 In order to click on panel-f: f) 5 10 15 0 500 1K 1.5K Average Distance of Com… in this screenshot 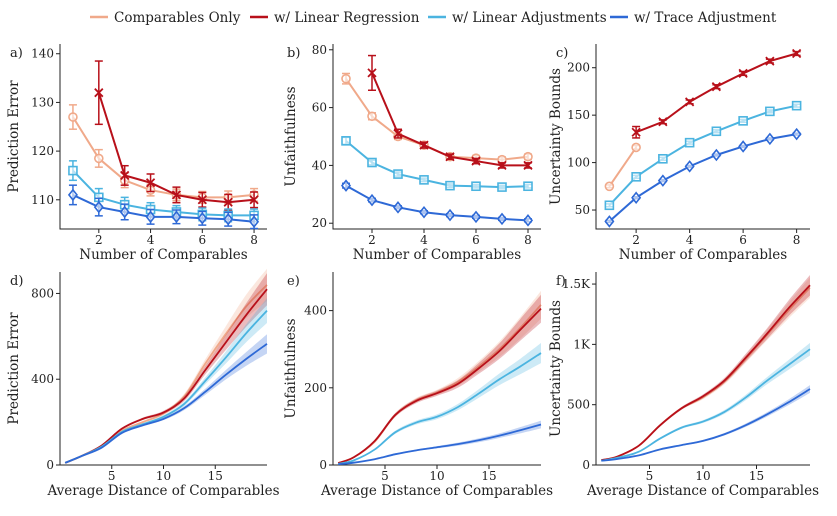, I will do `click(683, 385)`.